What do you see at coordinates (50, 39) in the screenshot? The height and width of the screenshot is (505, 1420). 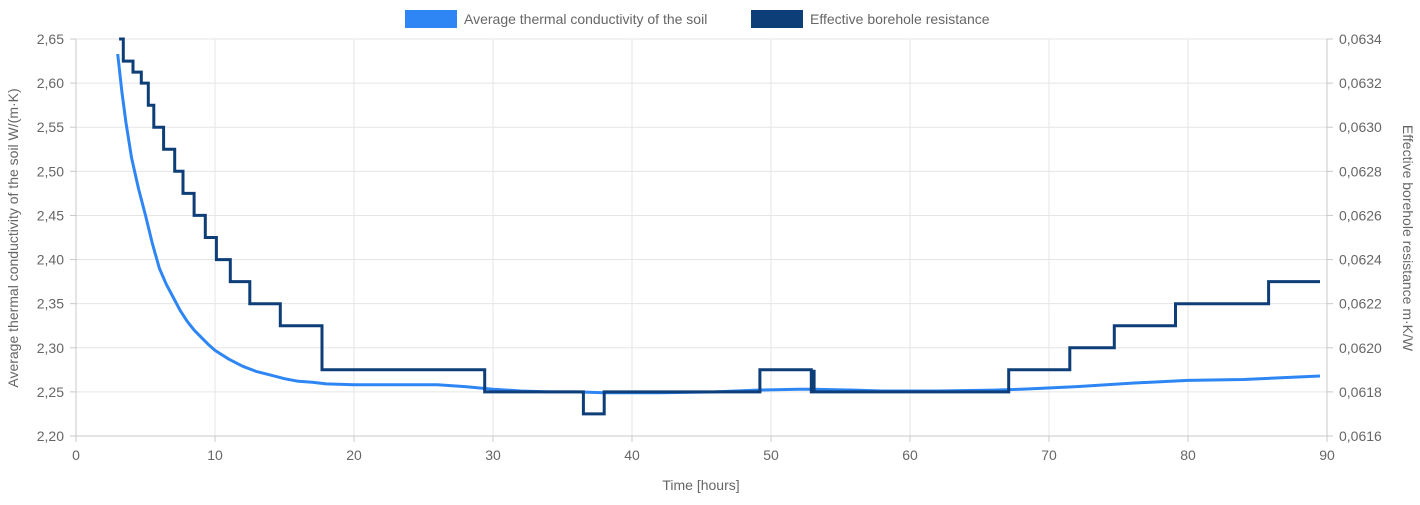 I see `y-left-tick-label: 2,65` at bounding box center [50, 39].